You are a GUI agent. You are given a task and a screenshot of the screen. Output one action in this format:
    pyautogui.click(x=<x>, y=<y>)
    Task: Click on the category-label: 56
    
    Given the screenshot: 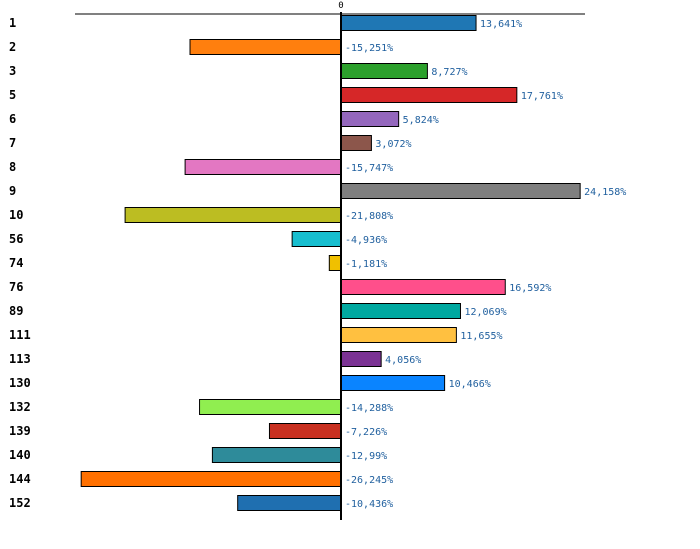 What is the action you would take?
    pyautogui.click(x=16, y=239)
    